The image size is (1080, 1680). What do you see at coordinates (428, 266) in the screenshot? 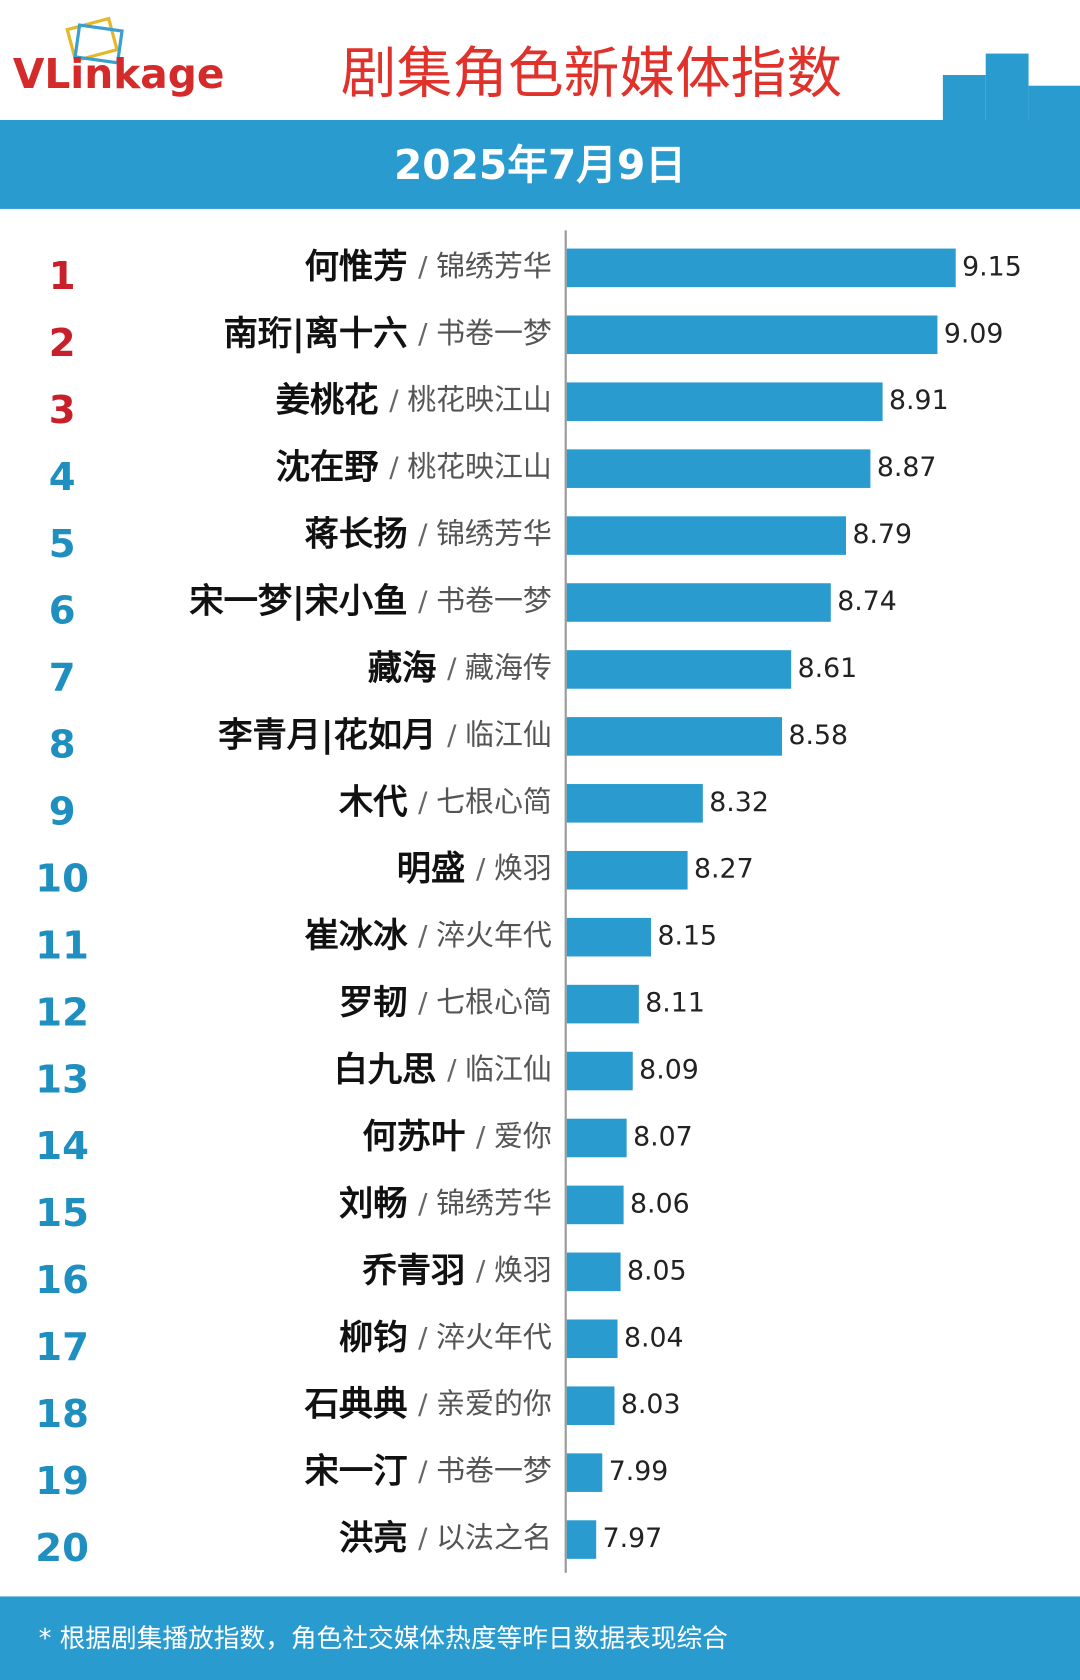
I see `category-label: 何惟芳 / 锦绣芳华` at bounding box center [428, 266].